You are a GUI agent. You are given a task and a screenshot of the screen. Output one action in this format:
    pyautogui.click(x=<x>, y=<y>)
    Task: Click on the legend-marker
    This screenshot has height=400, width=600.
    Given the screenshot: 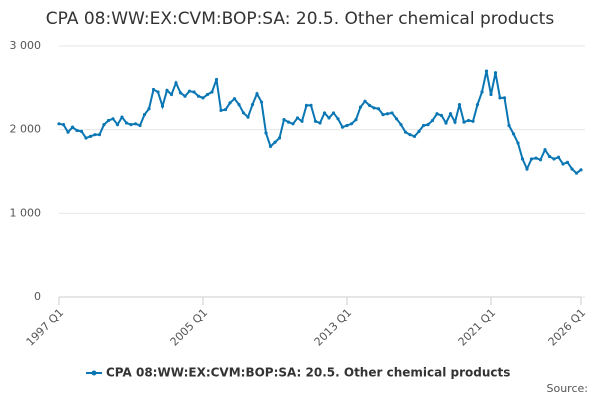 What is the action you would take?
    pyautogui.click(x=94, y=373)
    